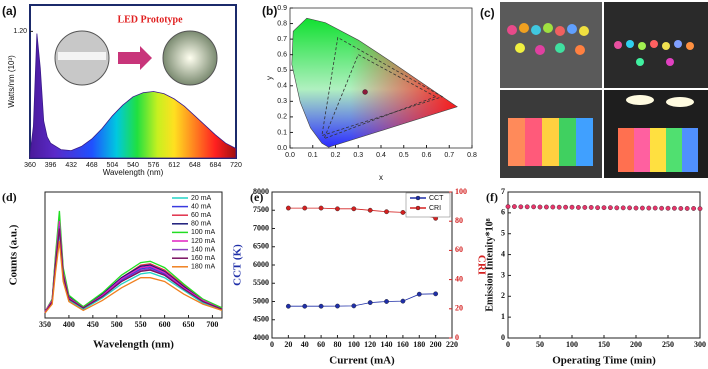  I want to click on led-strip, so click(82, 56).